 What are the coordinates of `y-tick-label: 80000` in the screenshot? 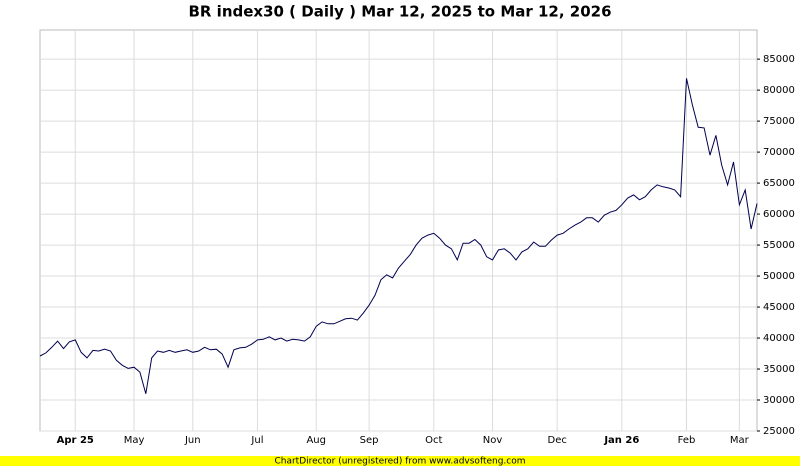 It's located at (779, 90).